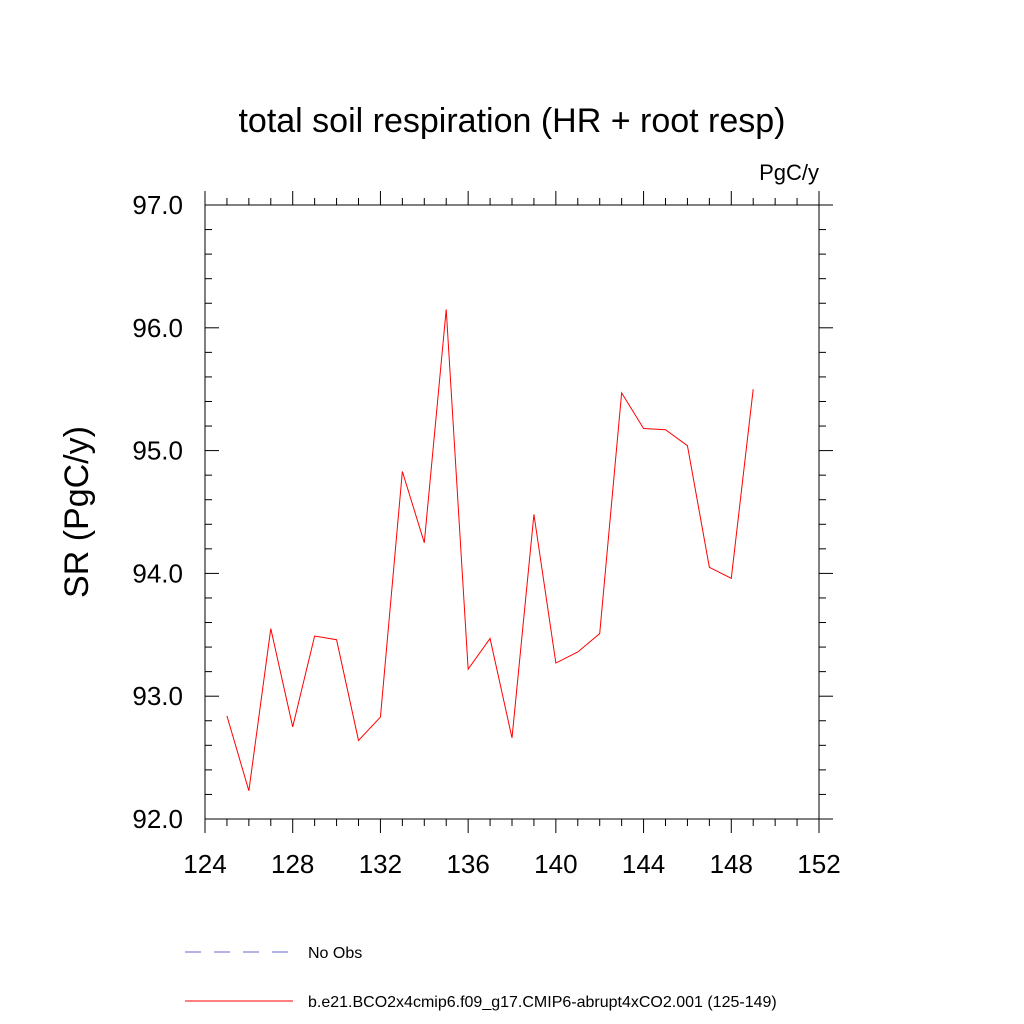 The width and height of the screenshot is (1024, 1024). I want to click on y-axis-label: SR (PgC/y), so click(77, 512).